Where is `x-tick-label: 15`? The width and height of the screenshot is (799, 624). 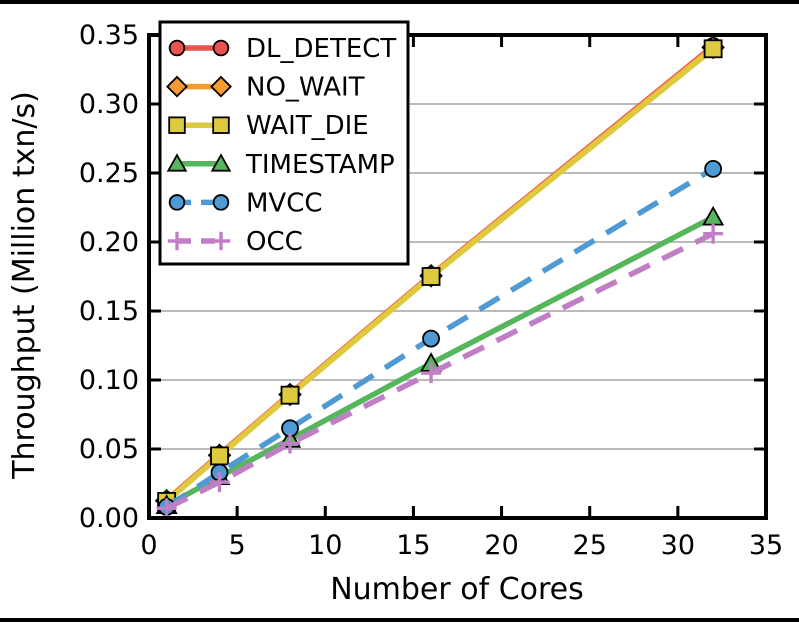
x-tick-label: 15 is located at coordinates (413, 545).